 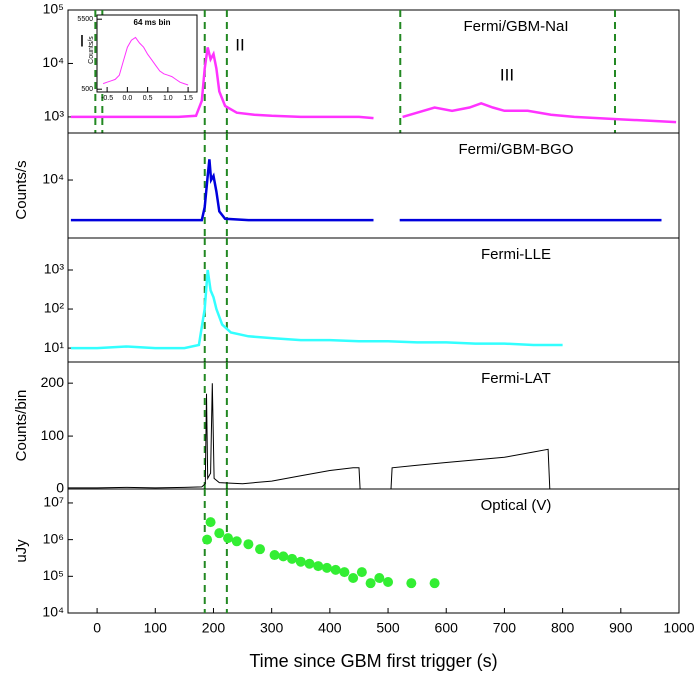 I want to click on x-tick-label: 900, so click(x=621, y=628).